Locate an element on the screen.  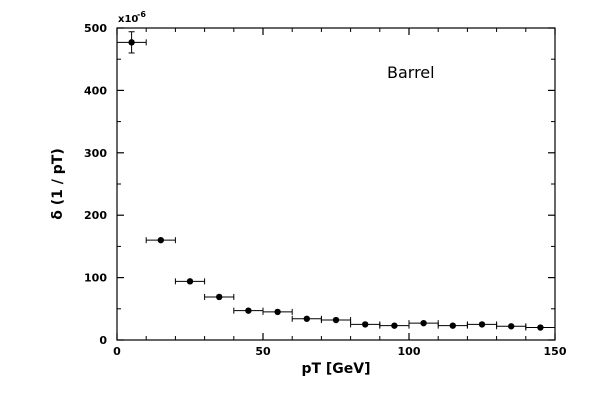
y-tick-label: 200 is located at coordinates (95, 215).